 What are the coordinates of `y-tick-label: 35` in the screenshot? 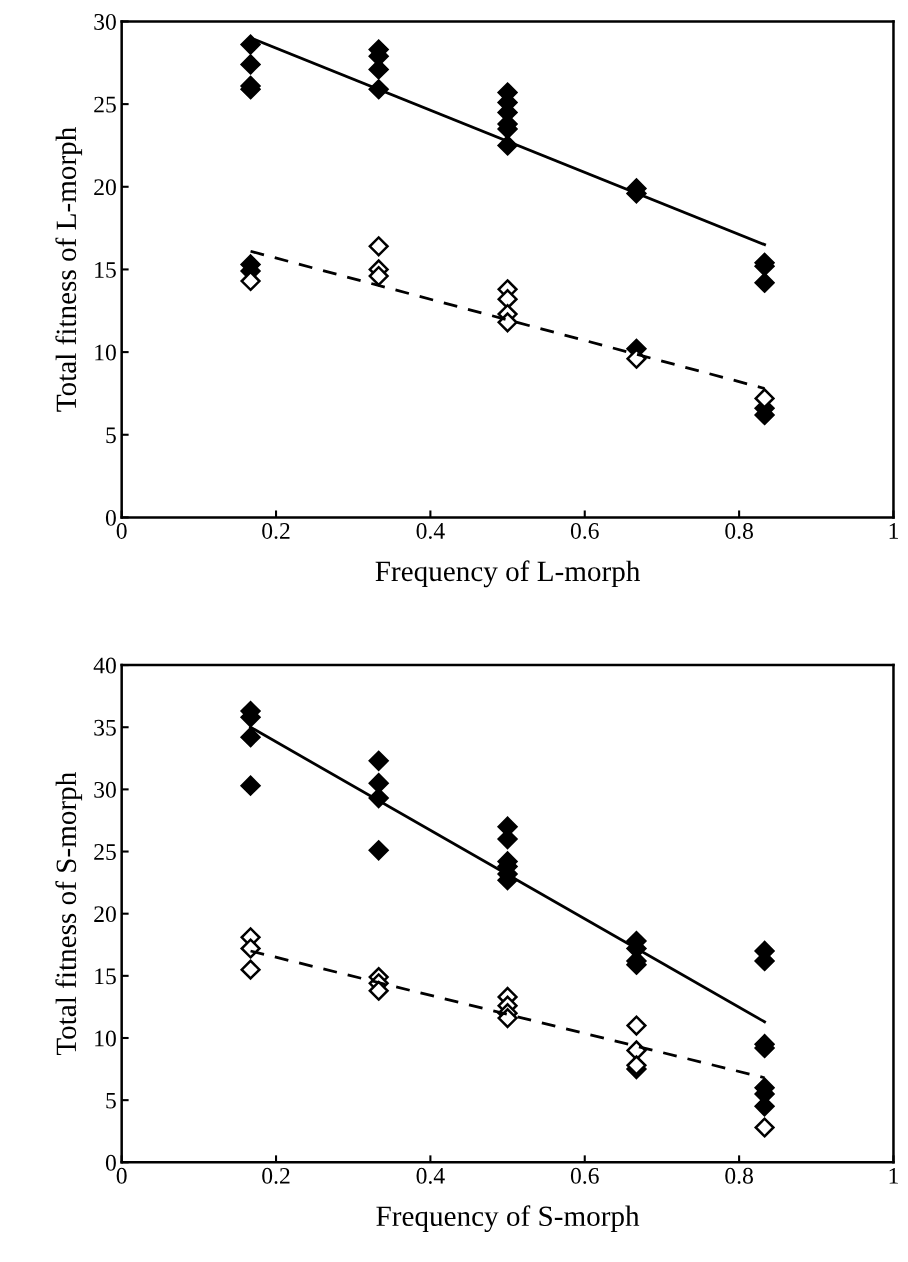 It's located at (105, 727).